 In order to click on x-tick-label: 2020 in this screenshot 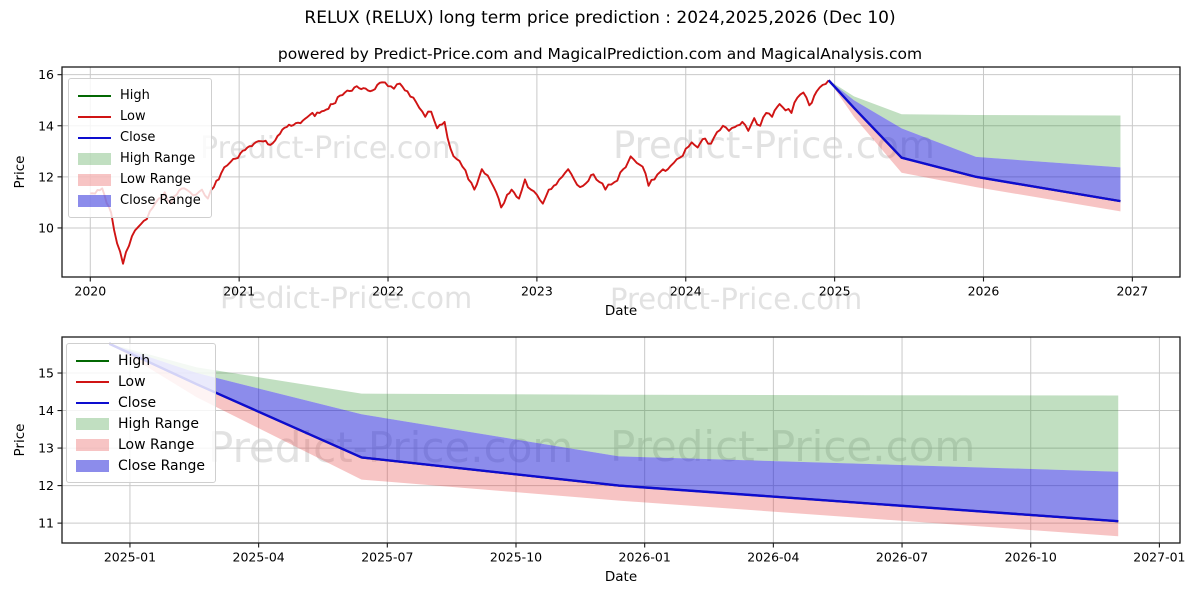, I will do `click(90, 291)`.